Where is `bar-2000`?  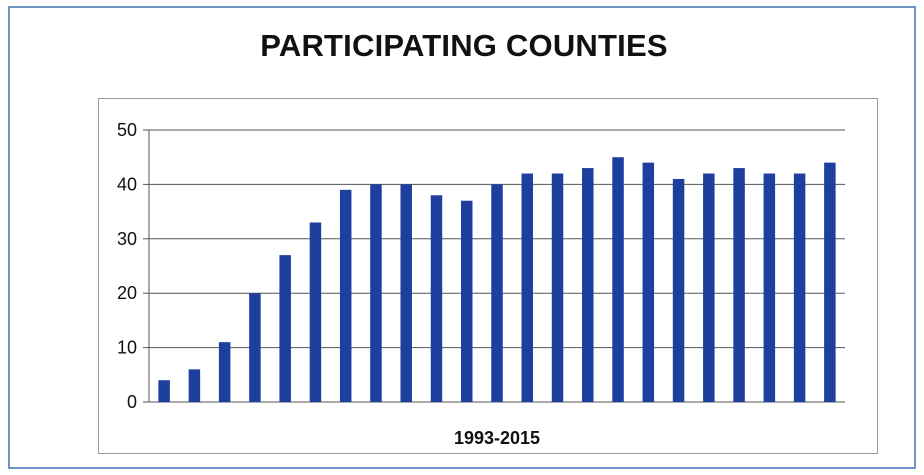
bar-2000 is located at coordinates (376, 293).